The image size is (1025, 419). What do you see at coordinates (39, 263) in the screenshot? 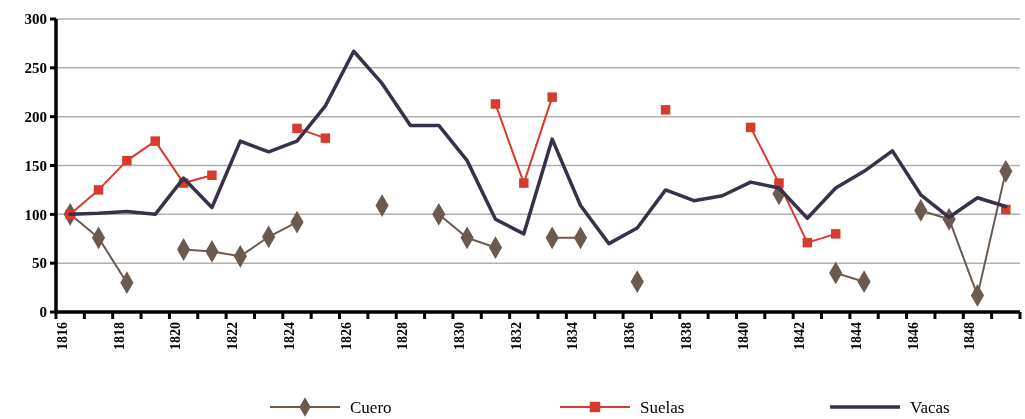
I see `y-tick-label: 50` at bounding box center [39, 263].